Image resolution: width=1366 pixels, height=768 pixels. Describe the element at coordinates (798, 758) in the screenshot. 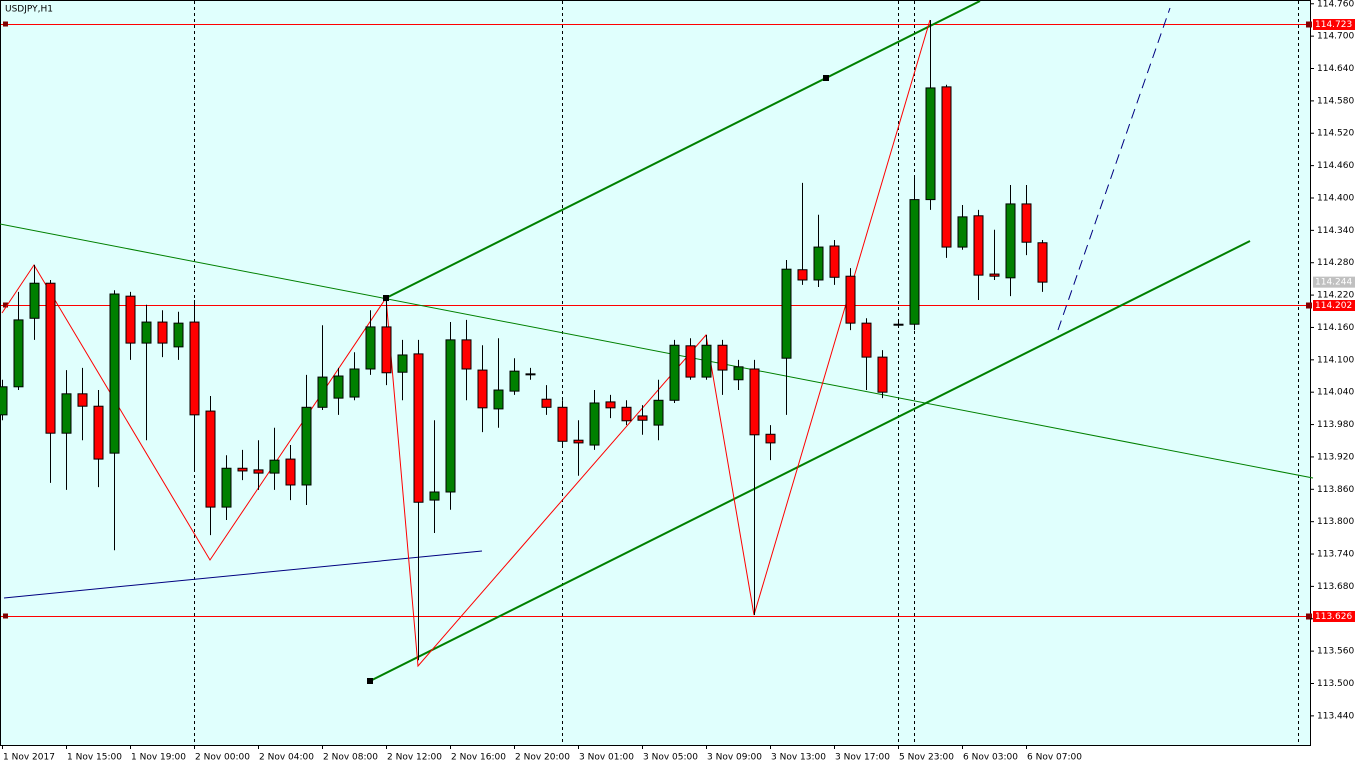

I see `x-tick-label: 3 Nov 13:00` at that location.